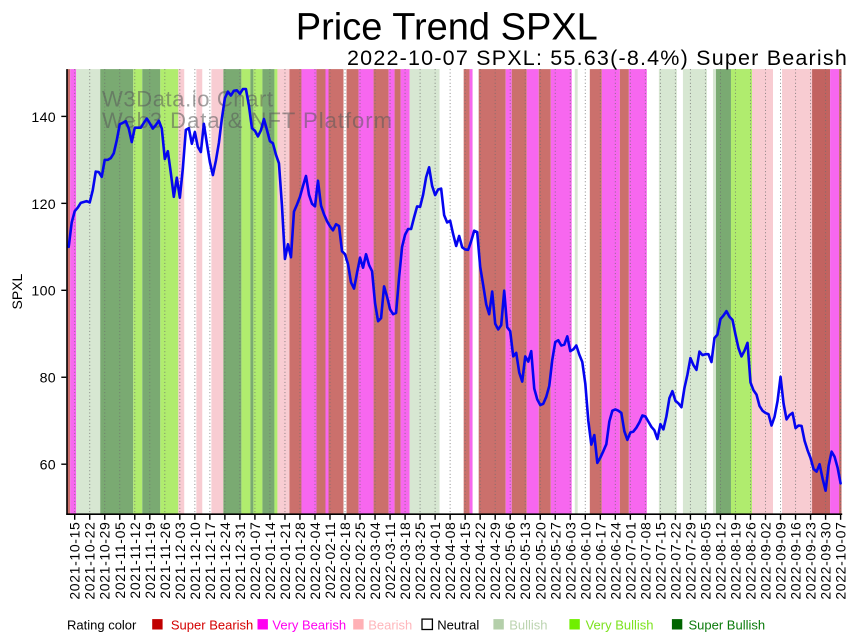  Describe the element at coordinates (447, 28) in the screenshot. I see `svg-text: Price Trend SPXL` at that location.